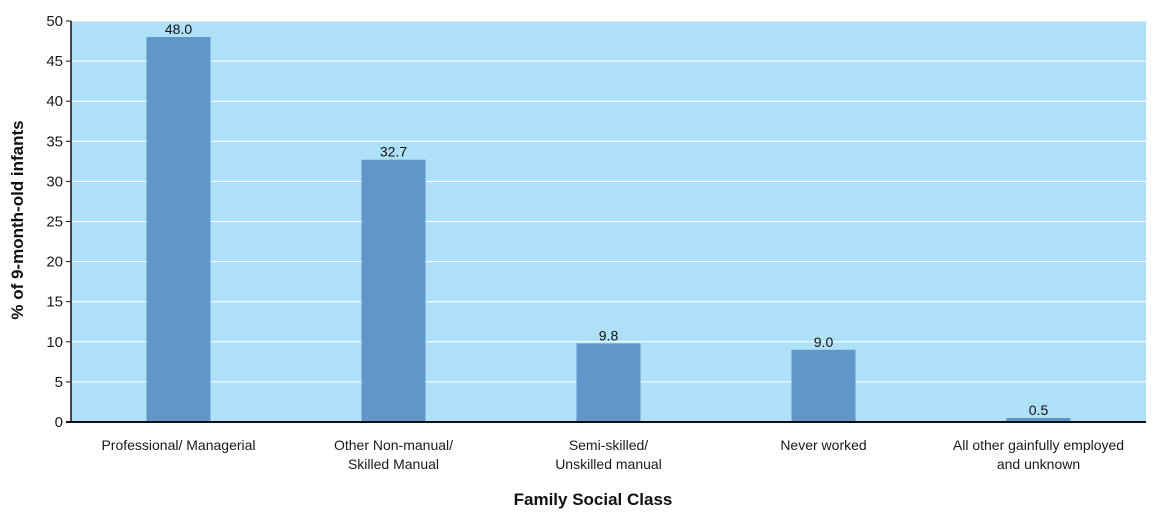  What do you see at coordinates (393, 454) in the screenshot?
I see `x-tick-label: Other Non-manual/Skilled Manual` at bounding box center [393, 454].